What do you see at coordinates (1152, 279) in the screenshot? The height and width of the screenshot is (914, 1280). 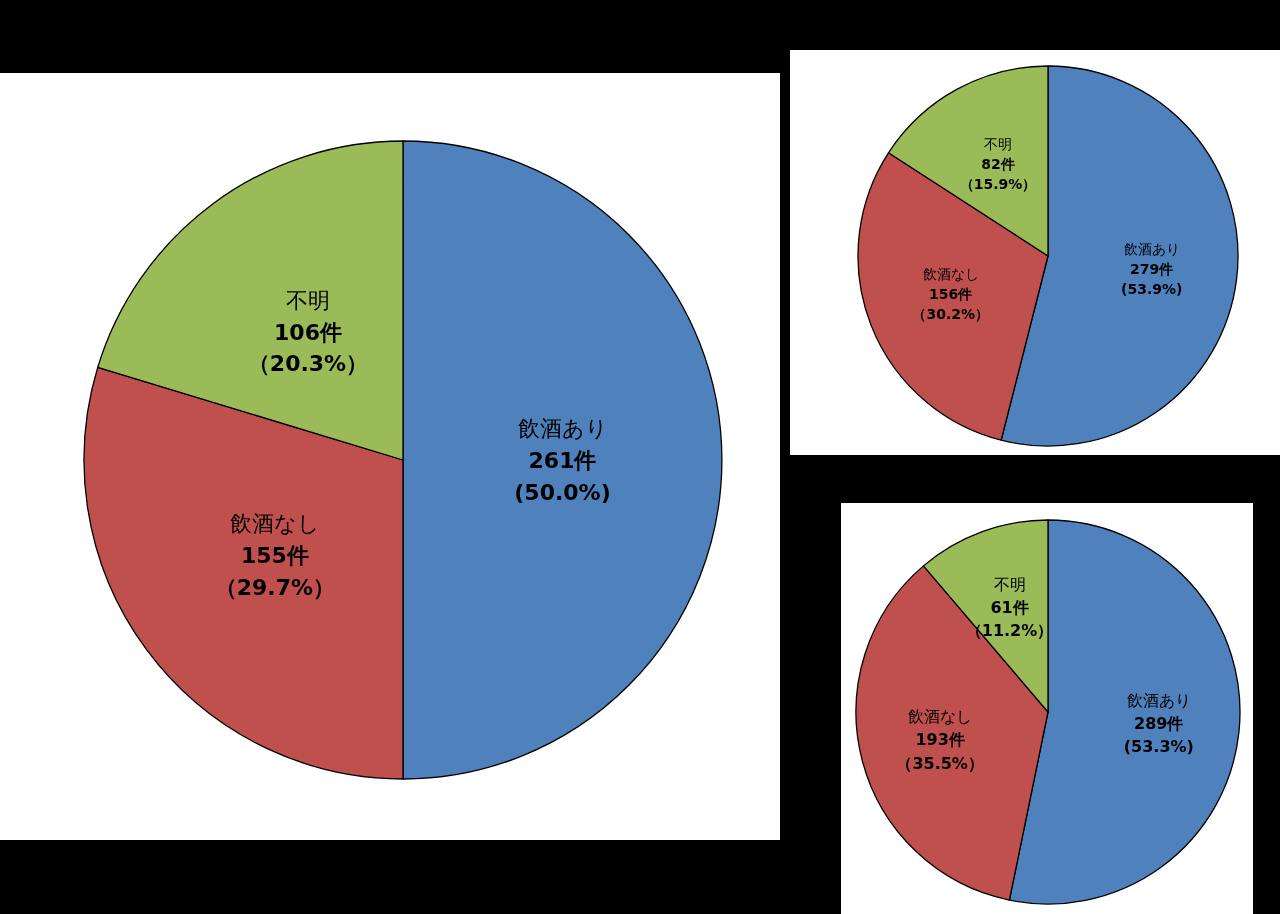 I see `data-label: 279件(53.9%)` at bounding box center [1152, 279].